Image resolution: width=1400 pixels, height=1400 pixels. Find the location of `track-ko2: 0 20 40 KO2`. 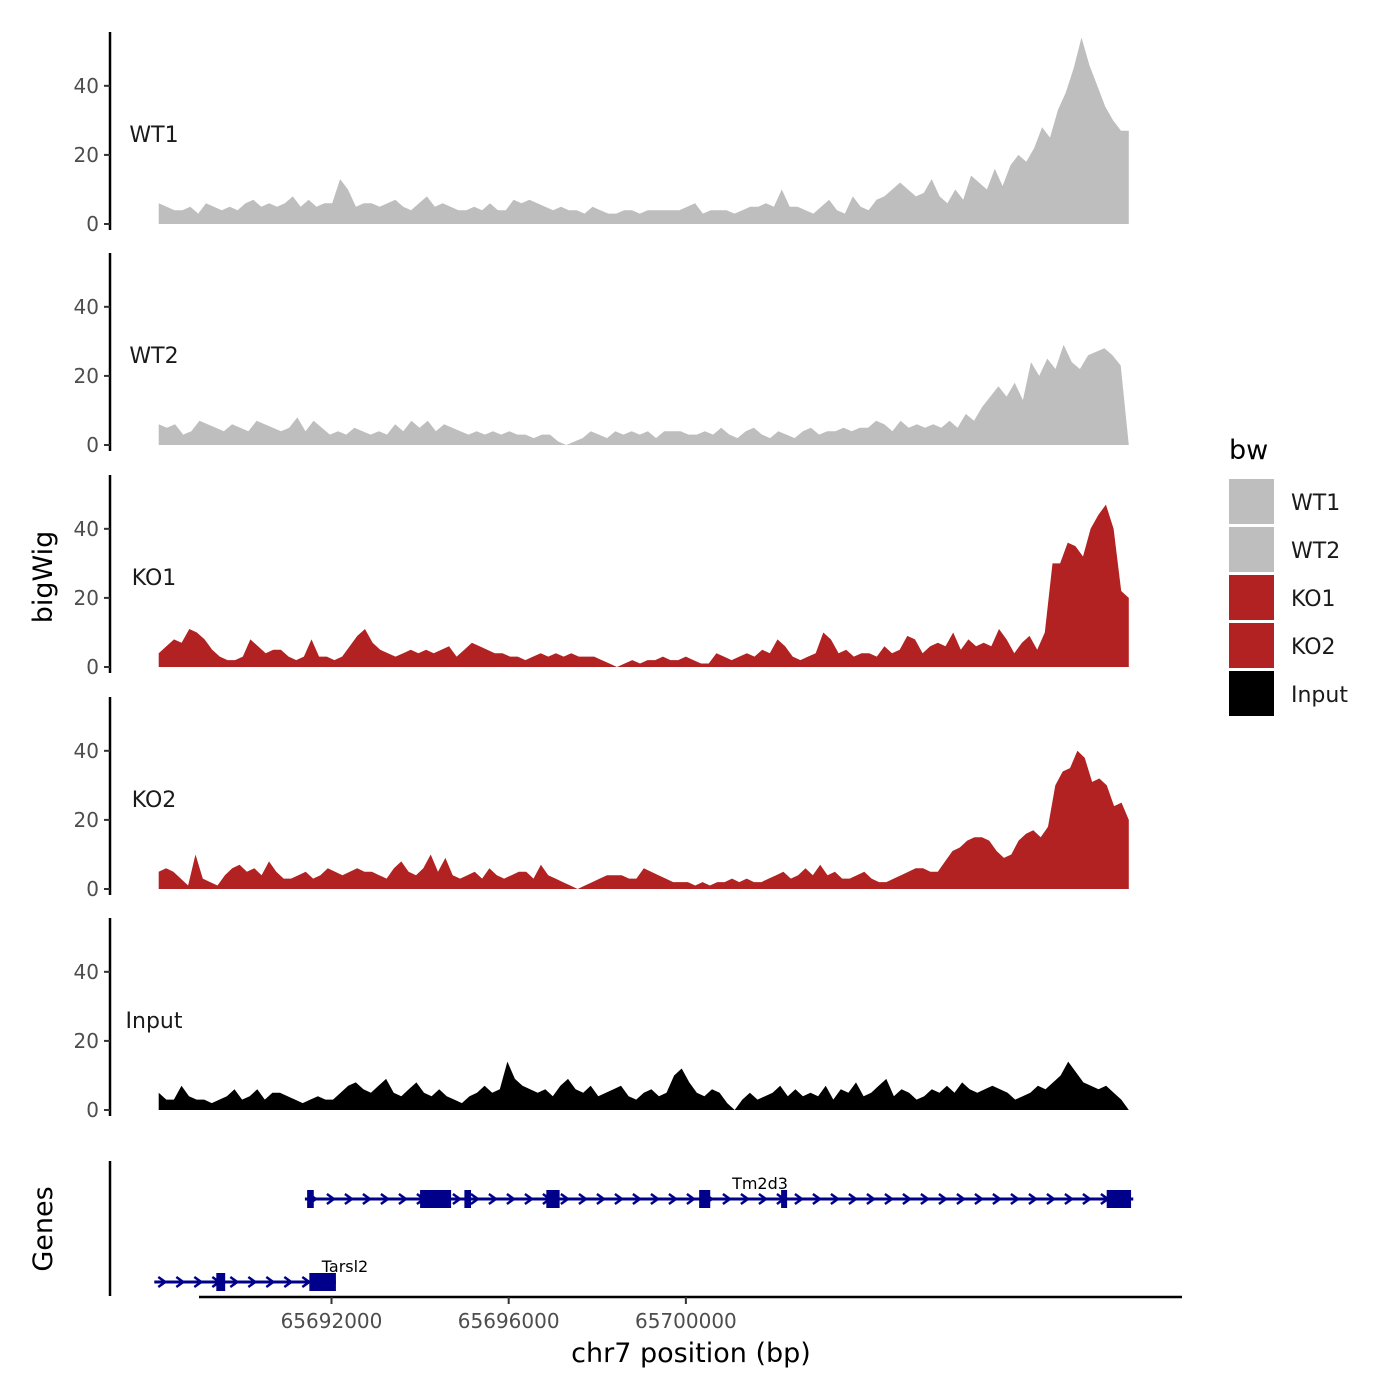

track-ko2: 0 20 40 KO2 is located at coordinates (601, 799).